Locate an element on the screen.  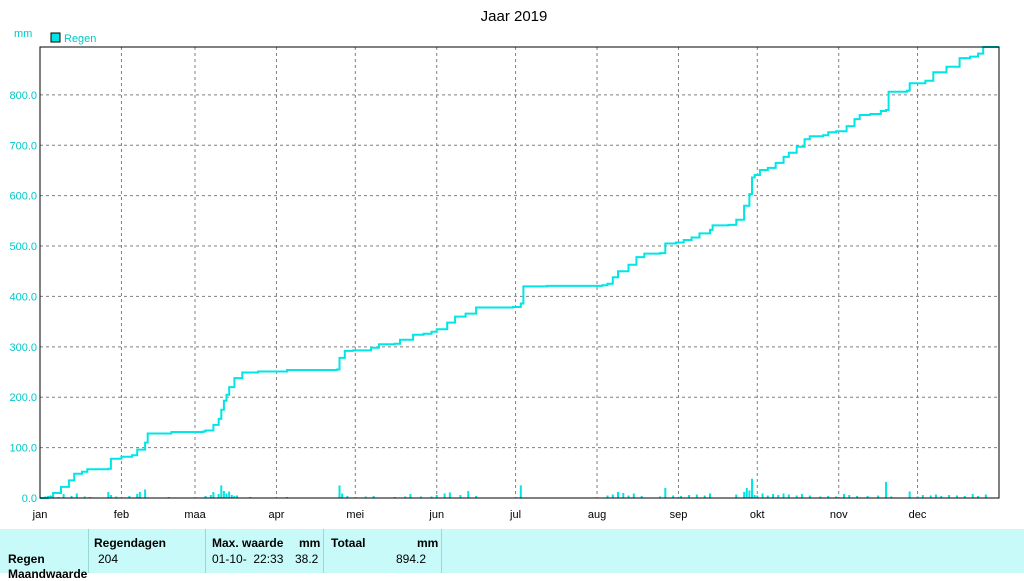
y-tick-label: 300.0 is located at coordinates (23, 348).